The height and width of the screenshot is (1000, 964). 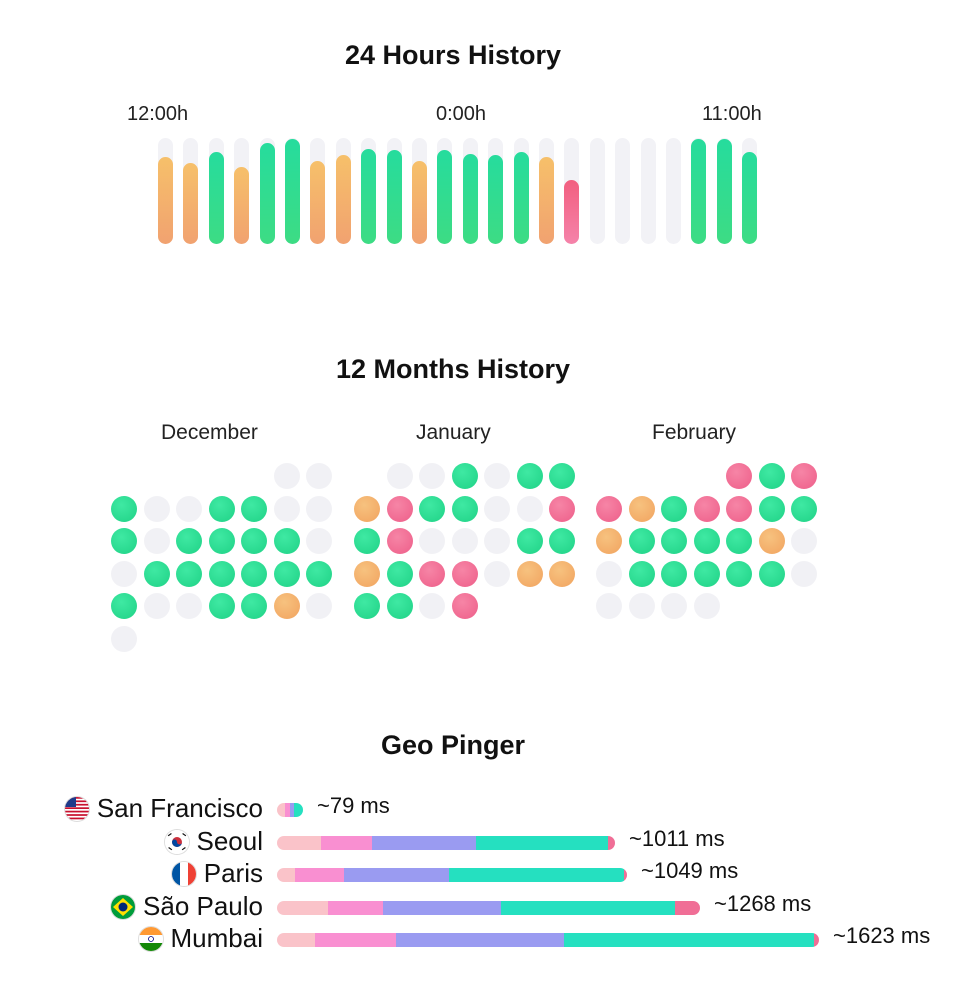 What do you see at coordinates (482, 808) in the screenshot?
I see `geo-row: San Francisco ~79 ms` at bounding box center [482, 808].